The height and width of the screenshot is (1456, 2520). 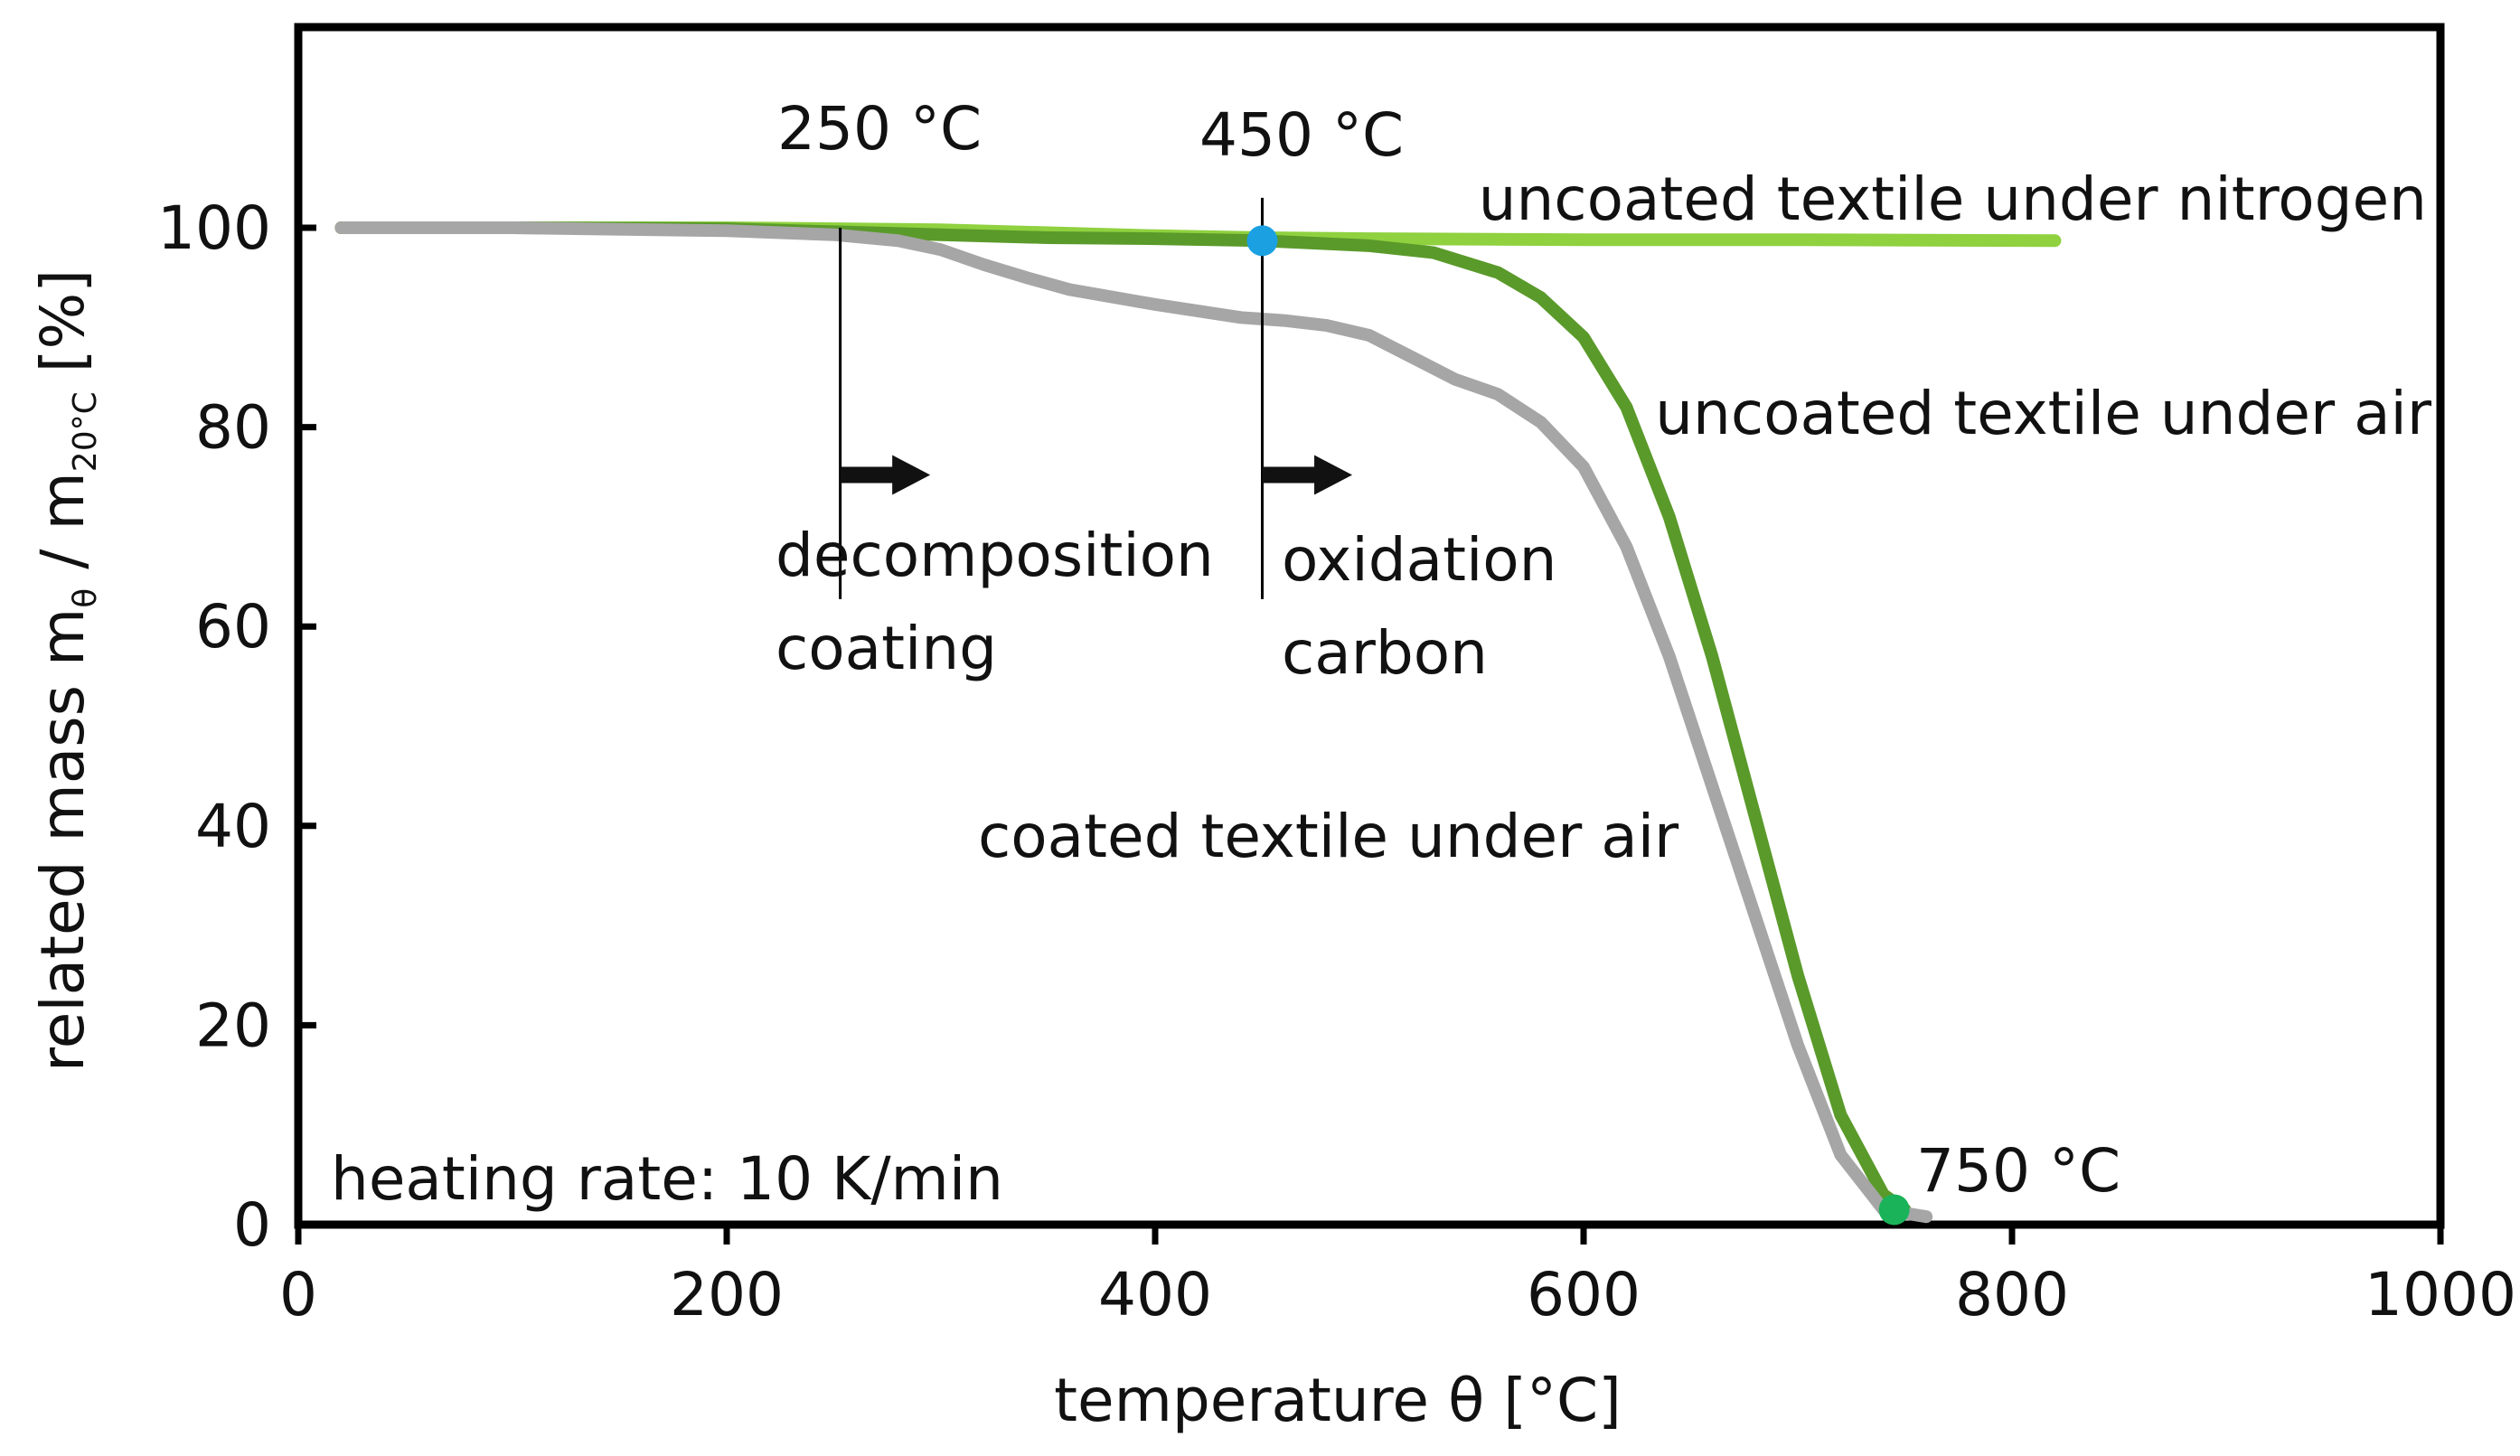 What do you see at coordinates (1302, 135) in the screenshot?
I see `label-450c: 450 °C` at bounding box center [1302, 135].